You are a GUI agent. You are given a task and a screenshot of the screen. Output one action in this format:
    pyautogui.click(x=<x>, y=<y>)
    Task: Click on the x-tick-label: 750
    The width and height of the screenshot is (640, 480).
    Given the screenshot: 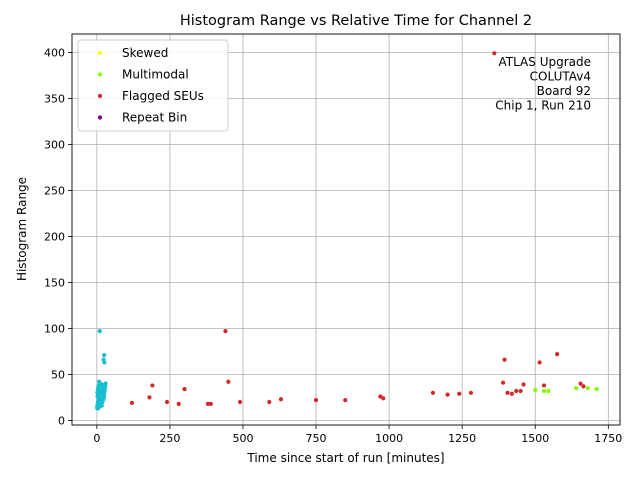 What is the action you would take?
    pyautogui.click(x=316, y=438)
    